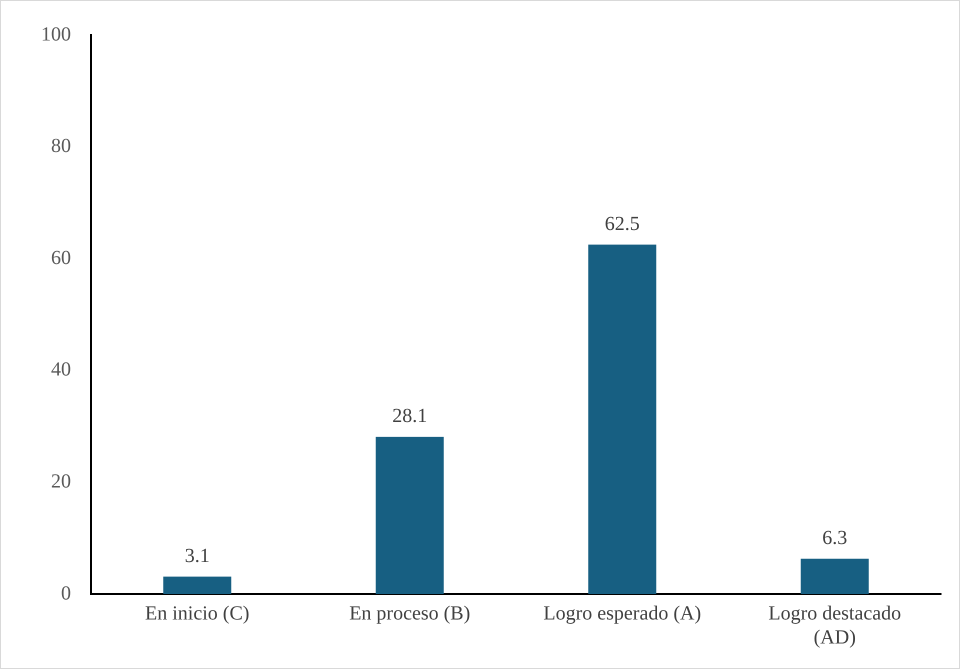 Image resolution: width=960 pixels, height=669 pixels. What do you see at coordinates (61, 146) in the screenshot?
I see `y-tick-label: 80` at bounding box center [61, 146].